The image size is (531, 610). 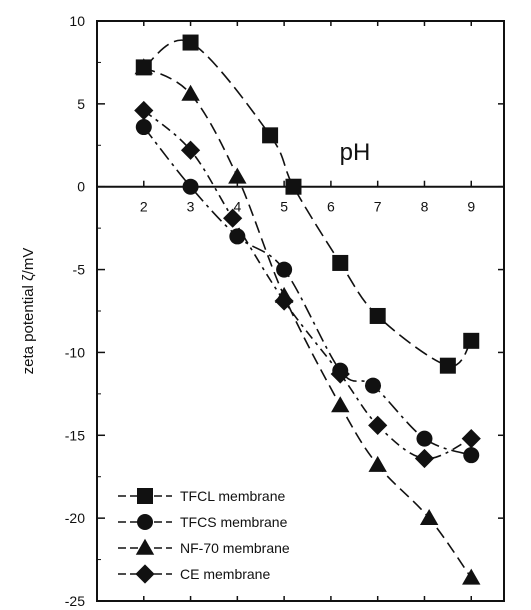 I want to click on x-tick-label: 4, so click(x=237, y=207).